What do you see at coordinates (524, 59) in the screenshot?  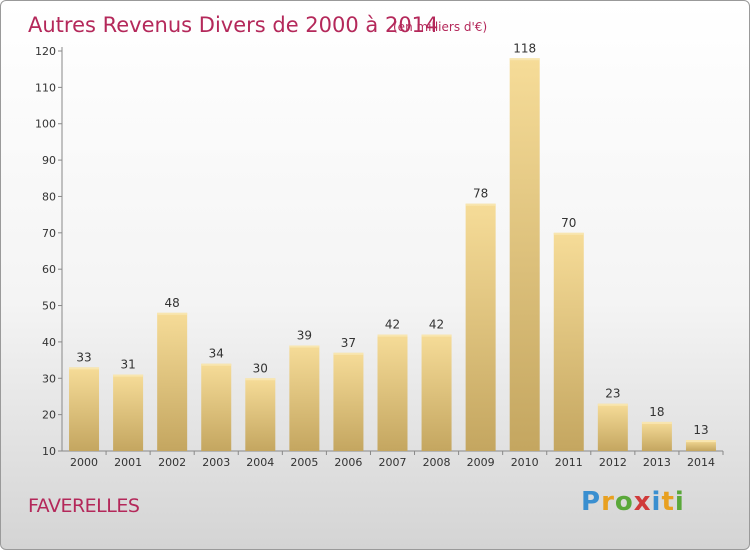 I see `bar-cap-2010` at bounding box center [524, 59].